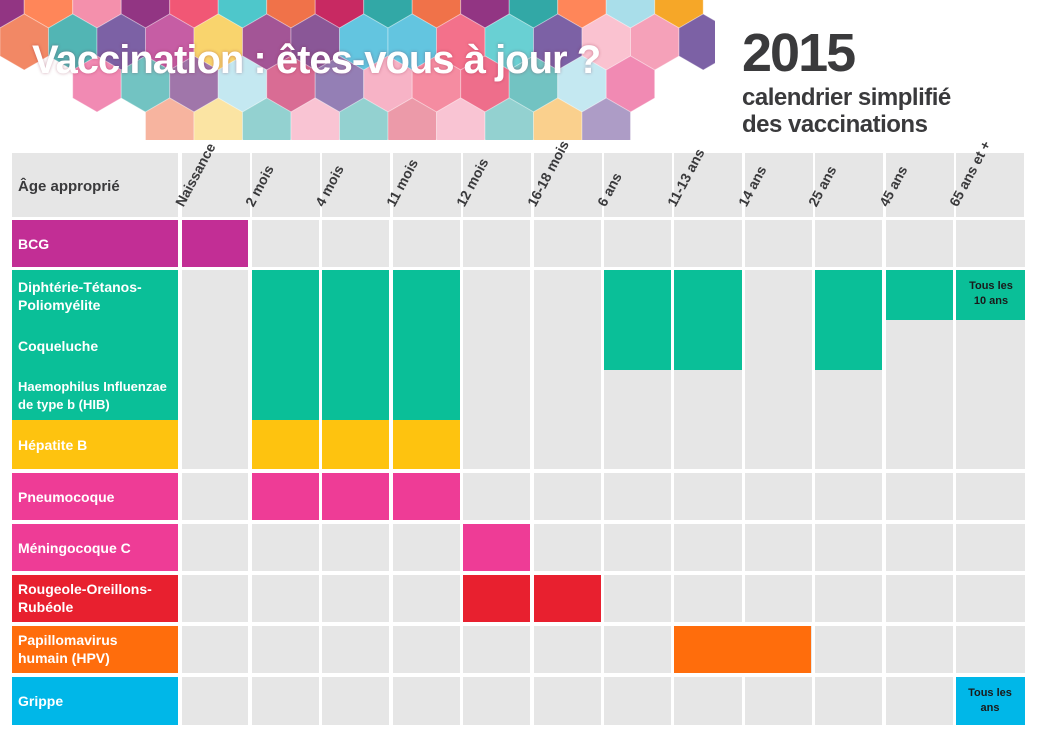 The height and width of the screenshot is (737, 1038). I want to click on hexagon-pattern-banner, so click(357, 70).